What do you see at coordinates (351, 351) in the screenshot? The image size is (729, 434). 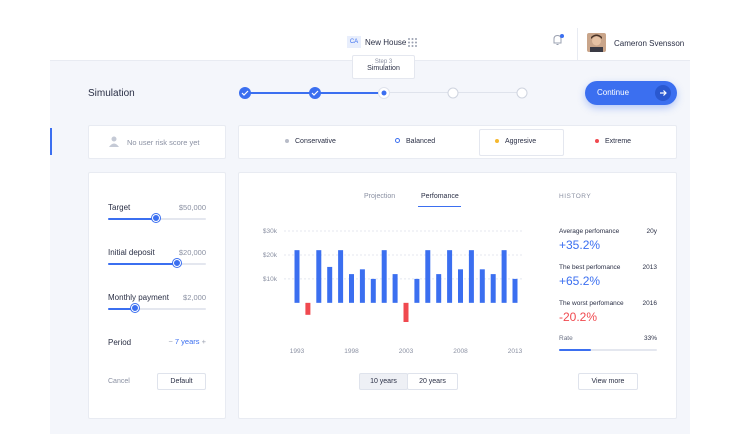 I see `x-tick-label: 1998` at bounding box center [351, 351].